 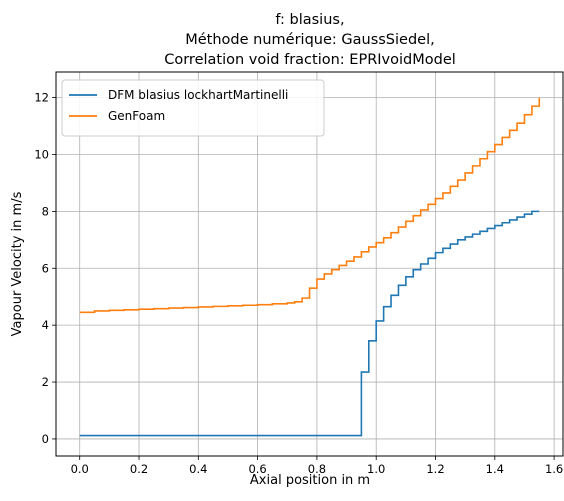 I want to click on y-tick-label: 0, so click(x=45, y=439).